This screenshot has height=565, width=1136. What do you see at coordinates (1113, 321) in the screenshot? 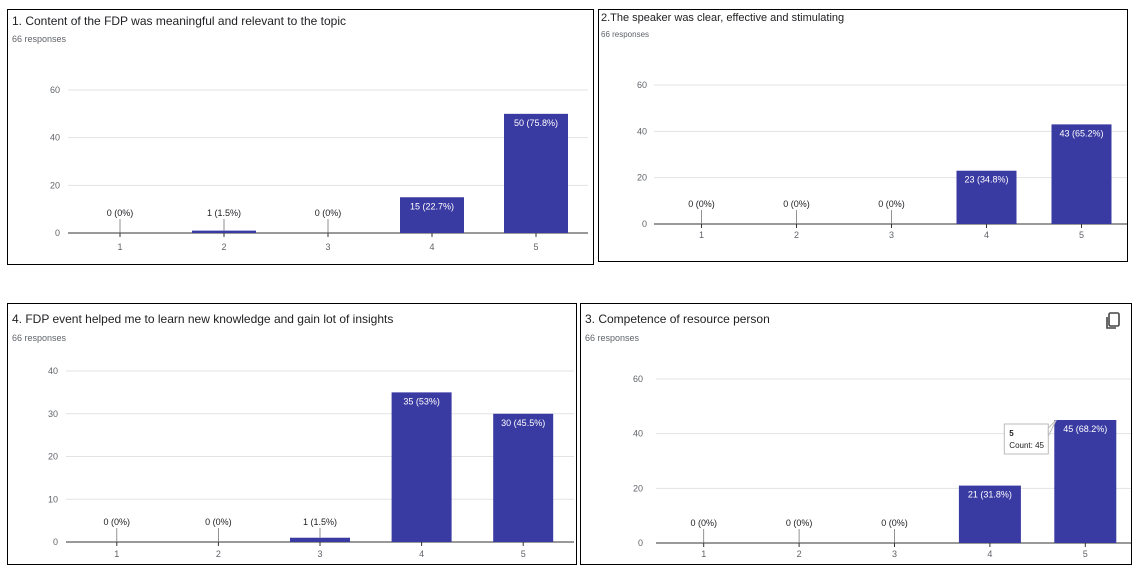
I see `copy-icon` at bounding box center [1113, 321].